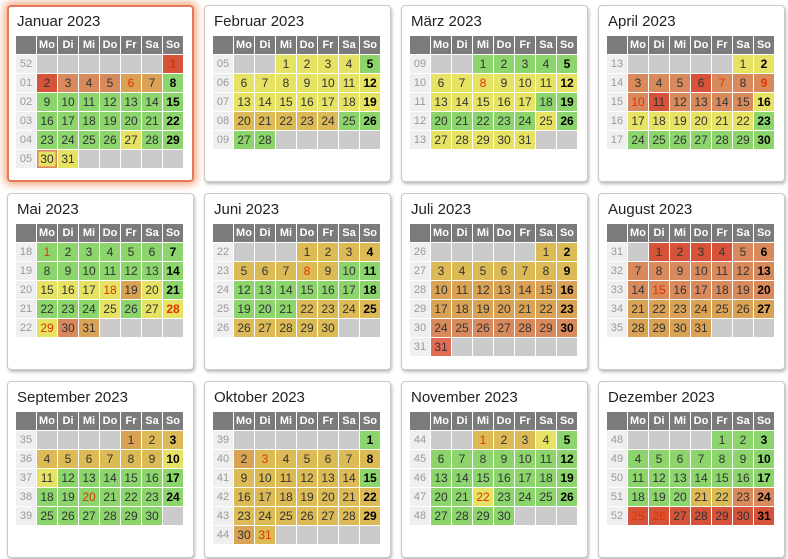 The image size is (788, 559). Describe the element at coordinates (68, 328) in the screenshot. I see `day-cell: 30` at that location.